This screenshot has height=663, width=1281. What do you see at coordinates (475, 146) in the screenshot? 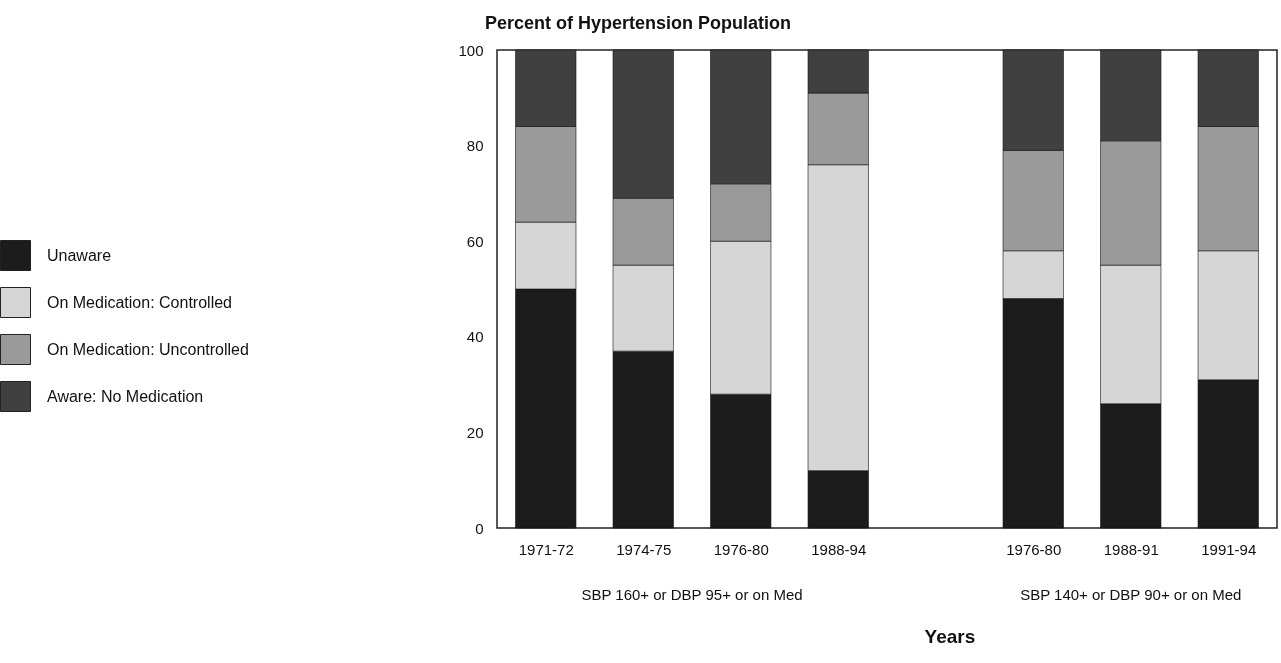
I see `y-tick-label: 80` at bounding box center [475, 146].